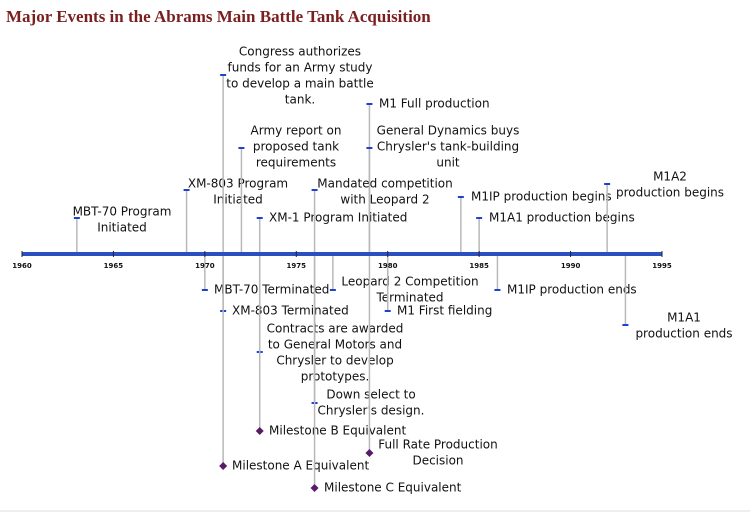  What do you see at coordinates (388, 266) in the screenshot?
I see `tick-label: 1980` at bounding box center [388, 266].